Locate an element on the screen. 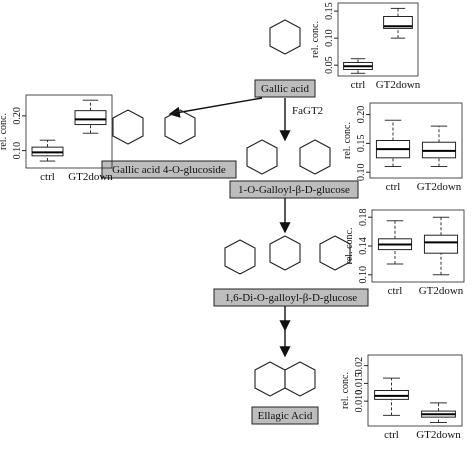 The image size is (474, 450). compound-label: 1,6-Di-O-galloyl-β-D-glucose is located at coordinates (291, 298).